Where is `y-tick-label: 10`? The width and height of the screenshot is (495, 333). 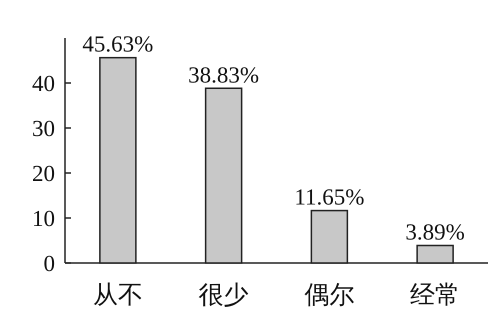
y-tick-label: 10 is located at coordinates (43, 218).